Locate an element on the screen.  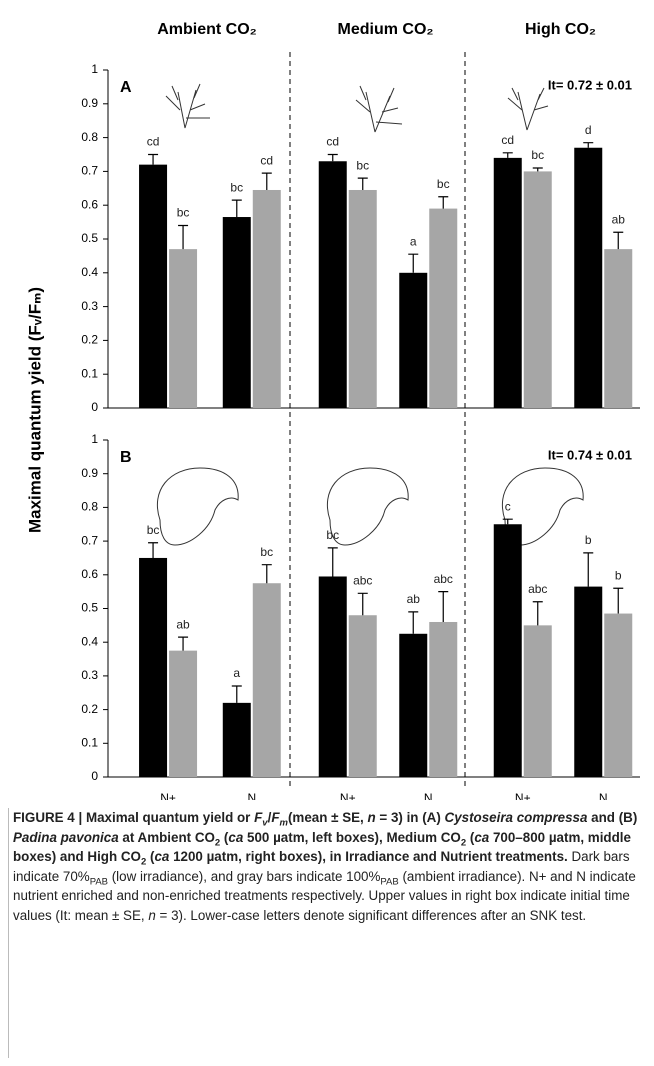
panel-label: A is located at coordinates (126, 87).